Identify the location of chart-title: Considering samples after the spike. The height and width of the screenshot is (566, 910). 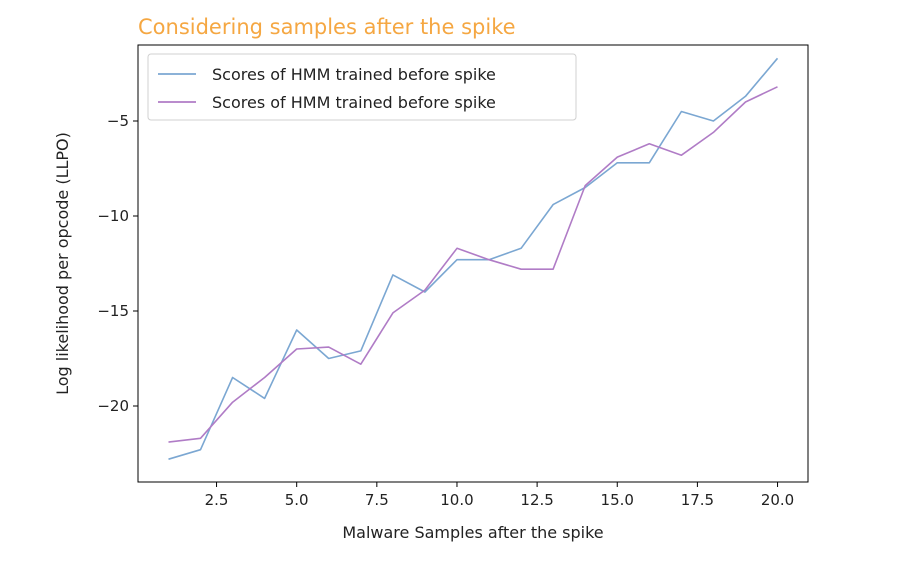
(327, 27).